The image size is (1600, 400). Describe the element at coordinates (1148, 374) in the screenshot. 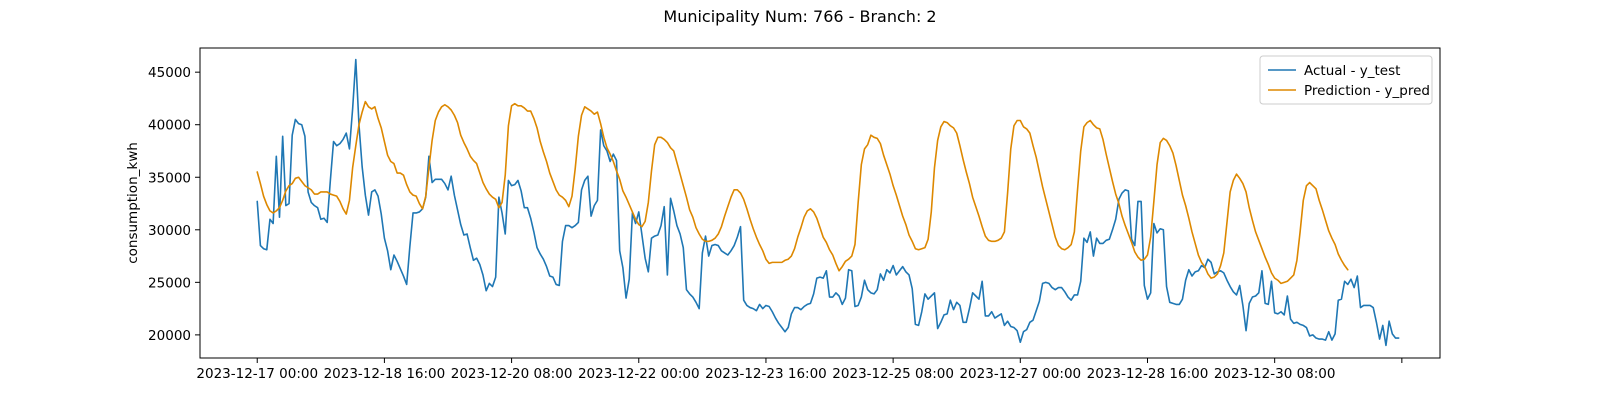

I see `x-tick-label: 2023-12-28 16:00` at that location.